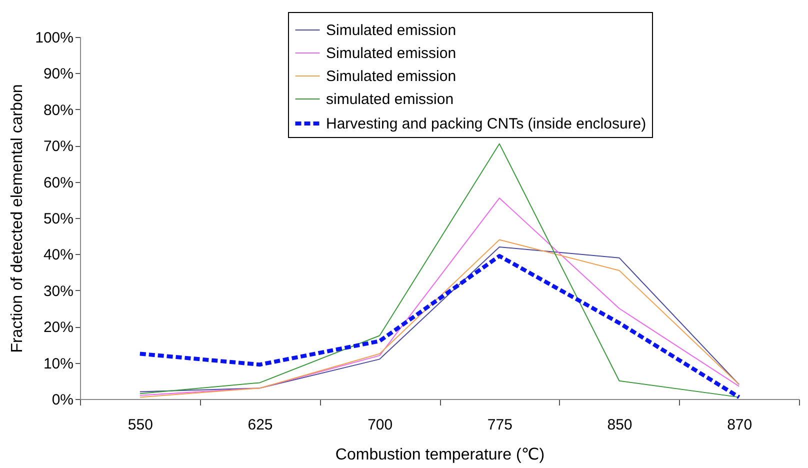 The width and height of the screenshot is (808, 468). I want to click on x-tick-label: 625, so click(260, 425).